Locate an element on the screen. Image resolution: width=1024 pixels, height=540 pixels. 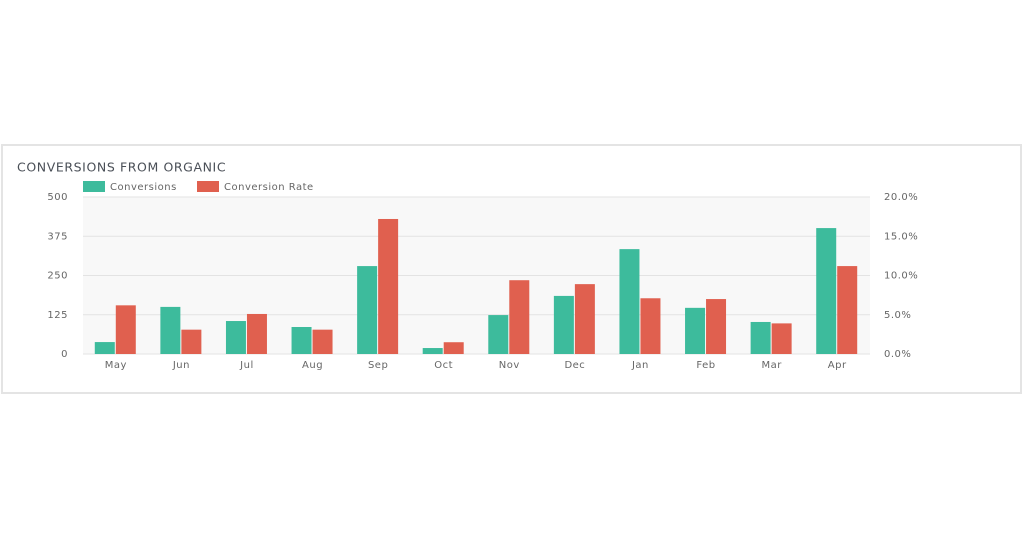
x-tick-label: Jan is located at coordinates (640, 365).